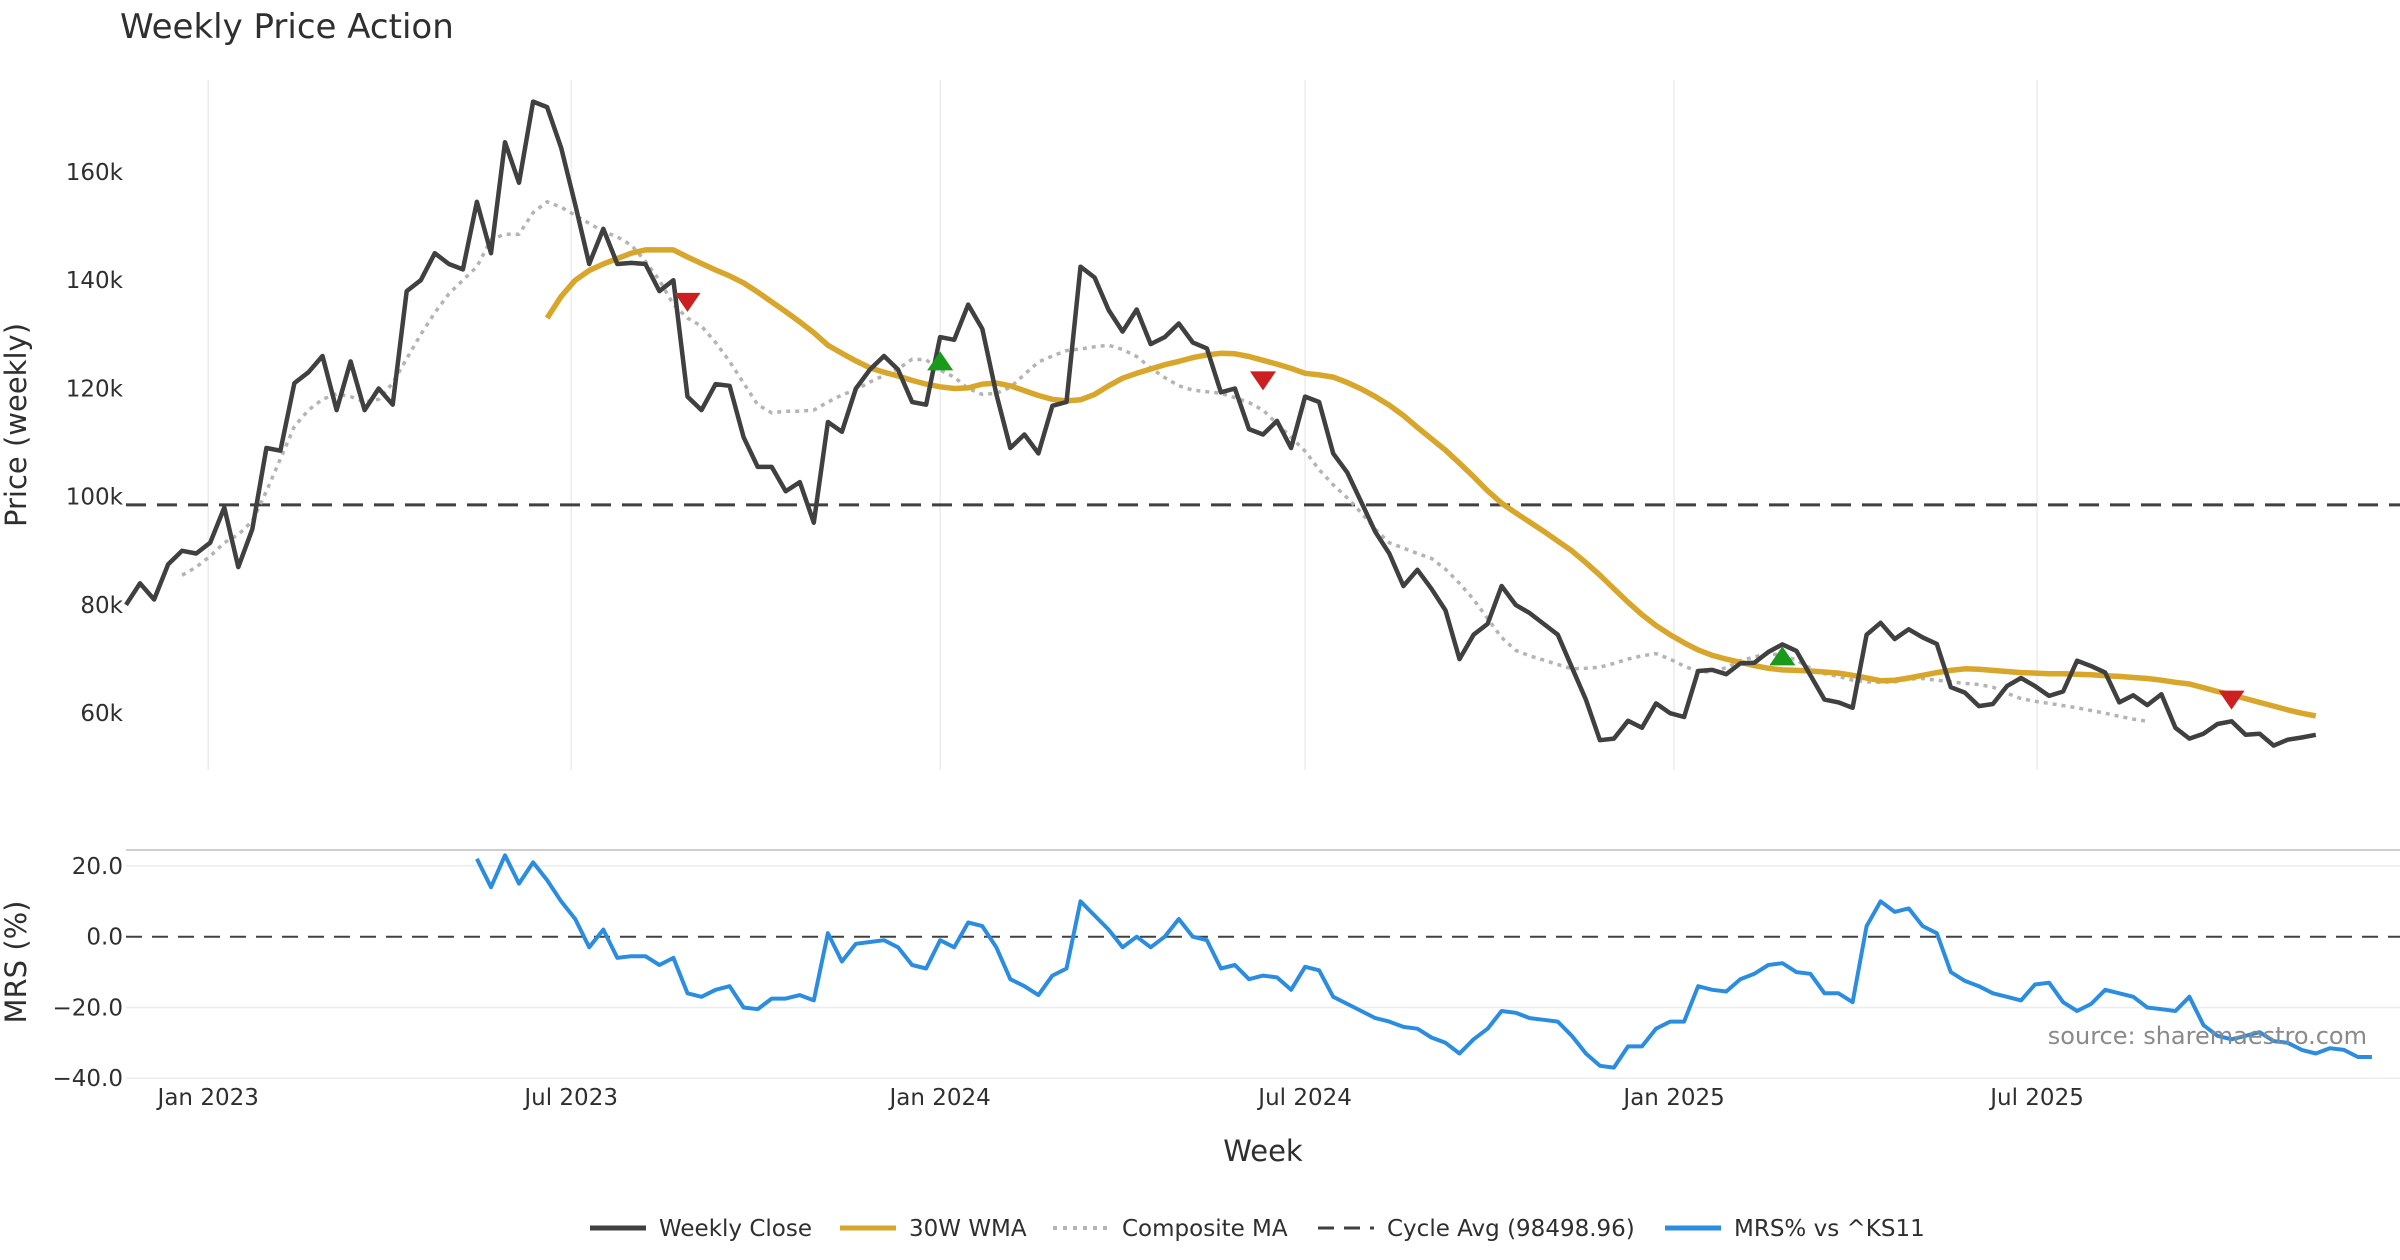 This screenshot has width=2400, height=1260. Describe the element at coordinates (16, 425) in the screenshot. I see `price-y-axis-label: Price (weekly)` at that location.